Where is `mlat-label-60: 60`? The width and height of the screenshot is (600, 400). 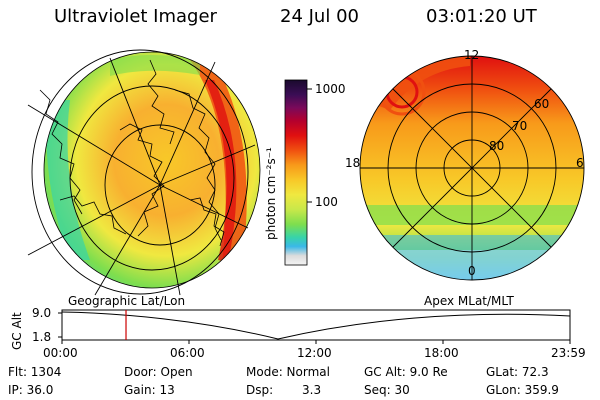 mlat-label-60: 60 is located at coordinates (542, 104).